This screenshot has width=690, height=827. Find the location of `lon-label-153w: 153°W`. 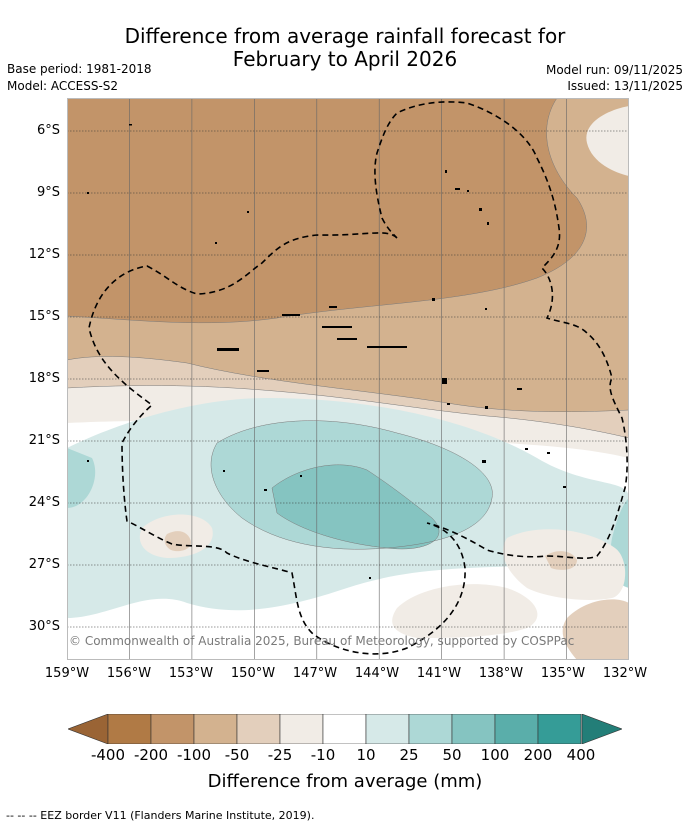

lon-label-153w: 153°W is located at coordinates (191, 673).